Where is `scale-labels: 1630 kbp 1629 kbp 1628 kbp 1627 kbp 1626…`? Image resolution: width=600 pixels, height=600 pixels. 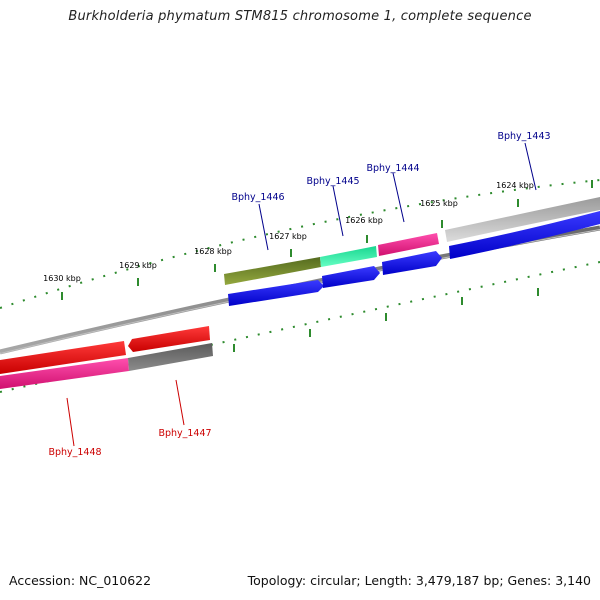
scale-labels: 1630 kbp 1629 kbp 1628 kbp 1627 kbp 1626… is located at coordinates (288, 232).